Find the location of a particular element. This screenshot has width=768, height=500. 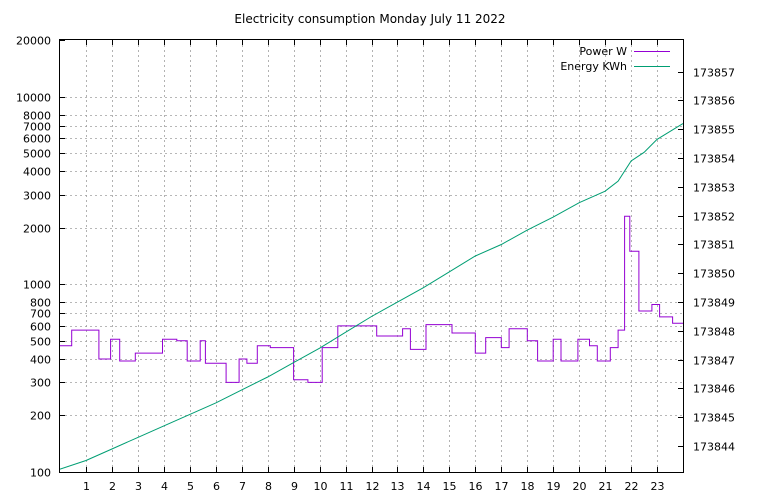

y-left-tick-label: 7000 is located at coordinates (37, 127).